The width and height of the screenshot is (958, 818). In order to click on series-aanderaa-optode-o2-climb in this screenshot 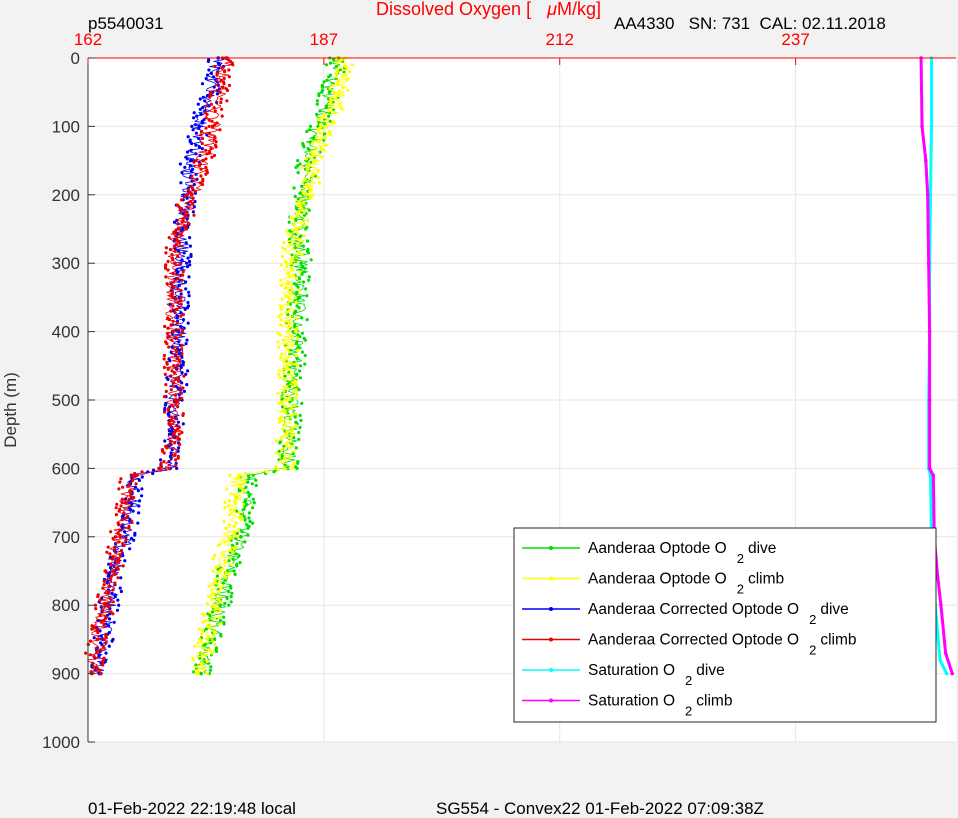, I will do `click(272, 366)`.